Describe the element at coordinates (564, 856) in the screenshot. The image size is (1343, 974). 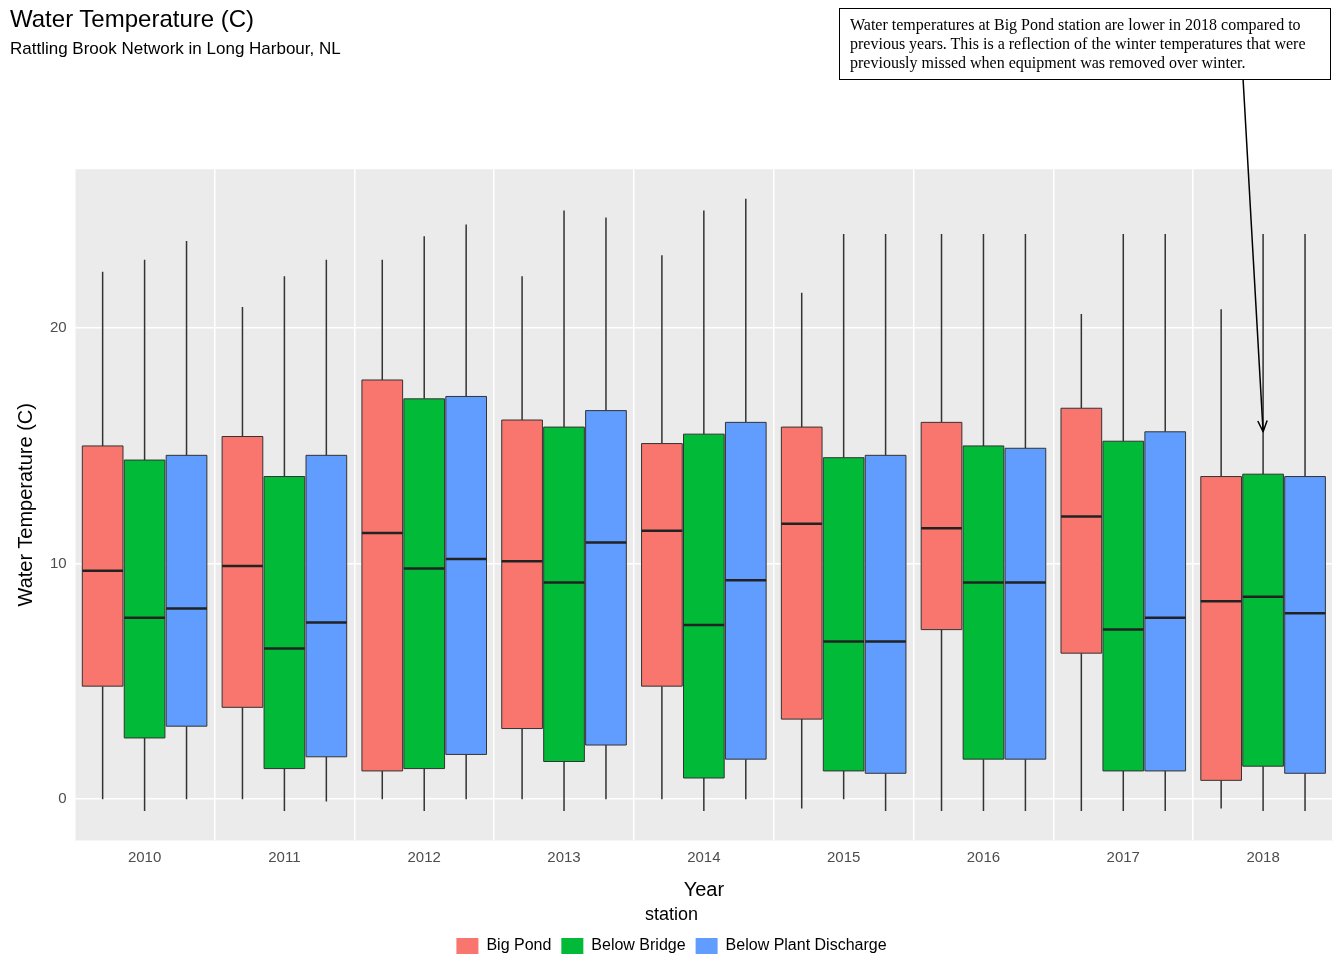
I see `x-tick-label: 2013` at that location.